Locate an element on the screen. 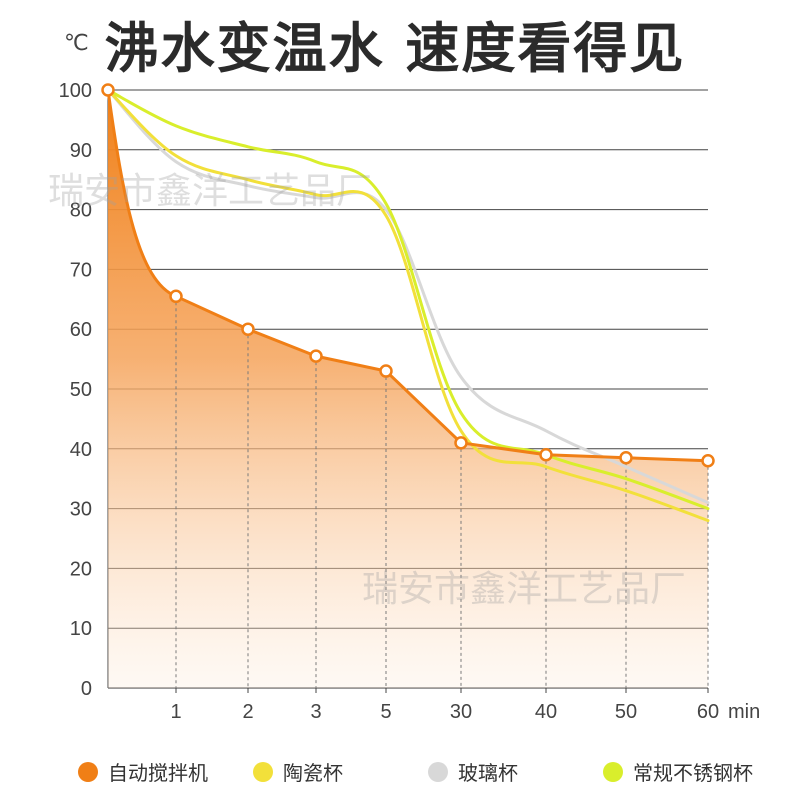 This screenshot has height=790, width=790. legend-item: 陶瓷杯 is located at coordinates (340, 771).